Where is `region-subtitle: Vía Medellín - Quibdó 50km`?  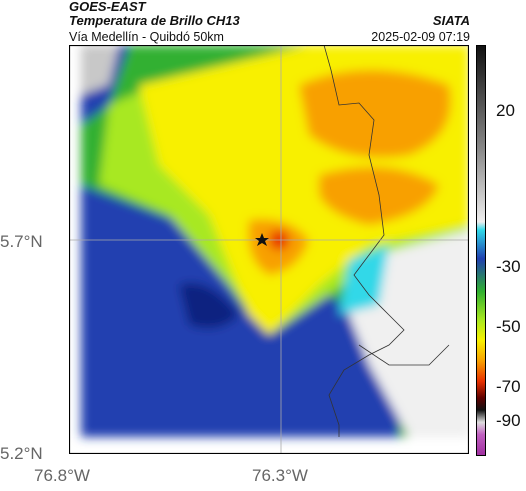 region-subtitle: Vía Medellín - Quibdó 50km is located at coordinates (146, 37).